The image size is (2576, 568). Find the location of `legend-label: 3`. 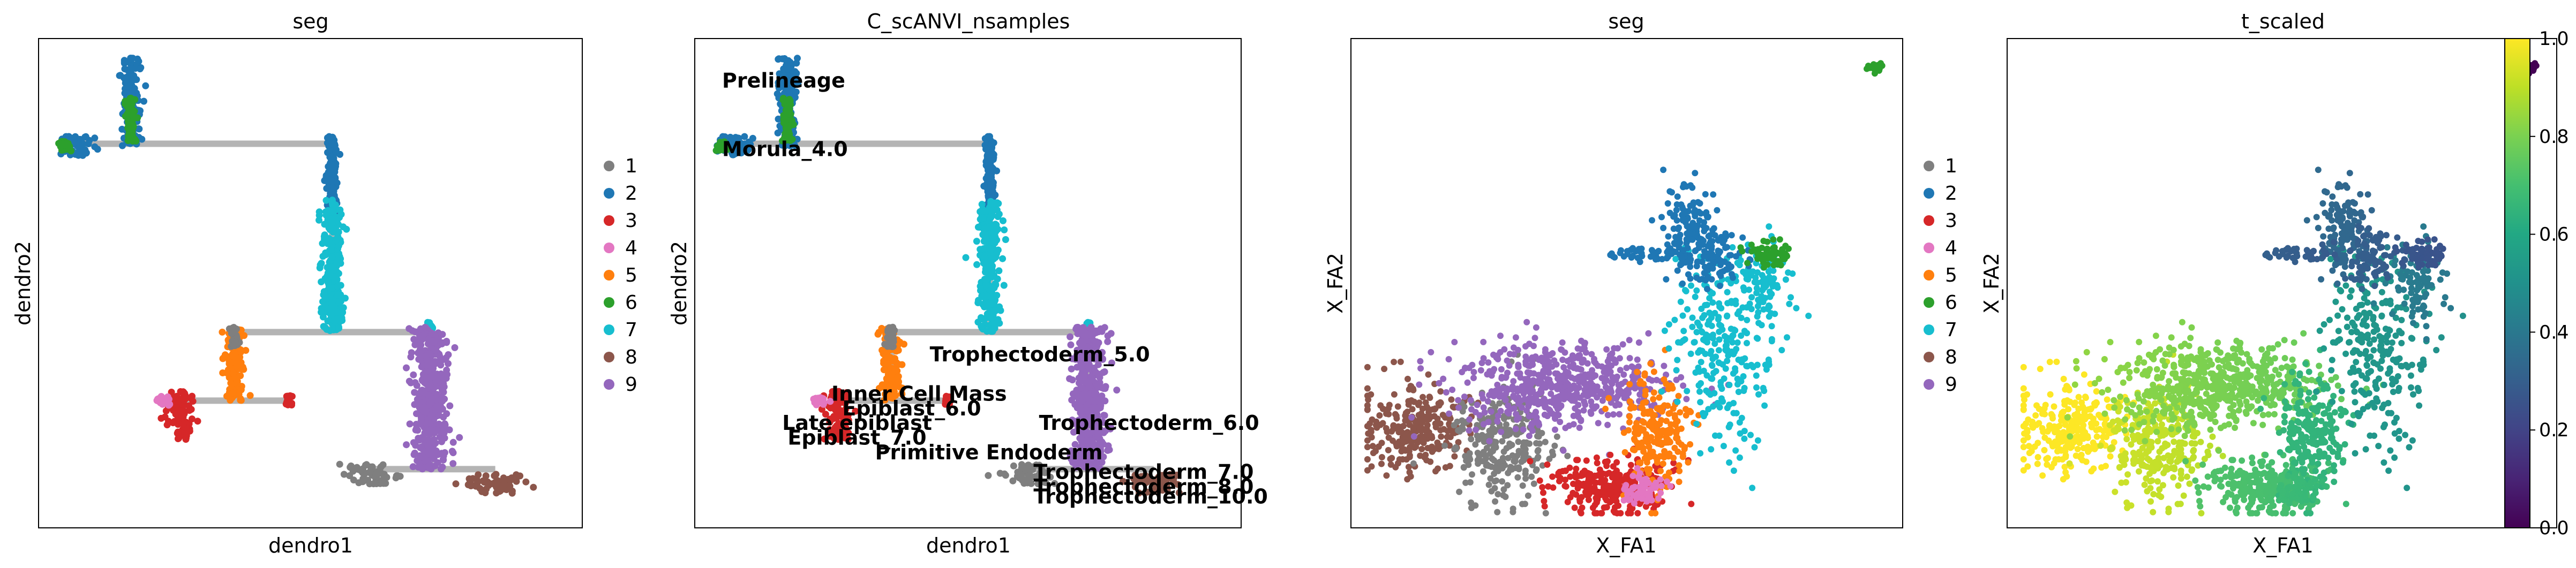

legend-label: 3 is located at coordinates (631, 221).